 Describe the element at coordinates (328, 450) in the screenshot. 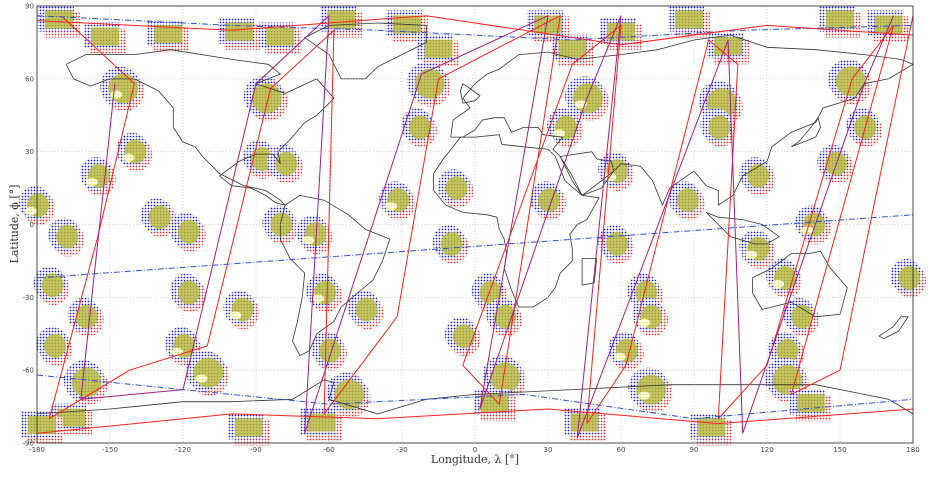

I see `x-tick-label: -60` at that location.